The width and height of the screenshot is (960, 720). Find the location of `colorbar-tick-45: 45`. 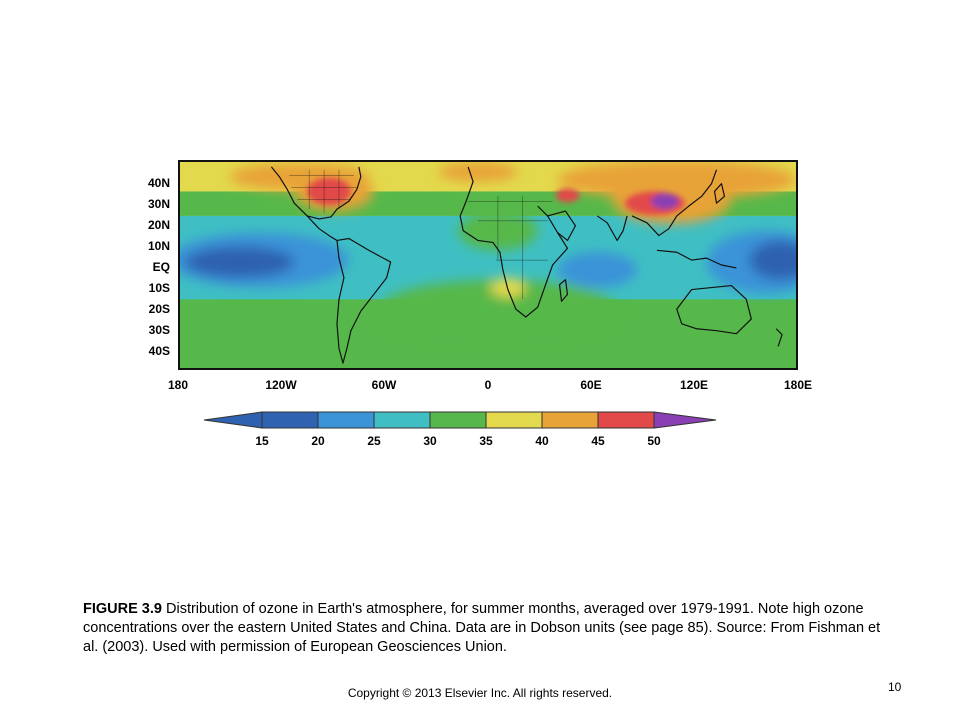

colorbar-tick-45: 45 is located at coordinates (598, 441).